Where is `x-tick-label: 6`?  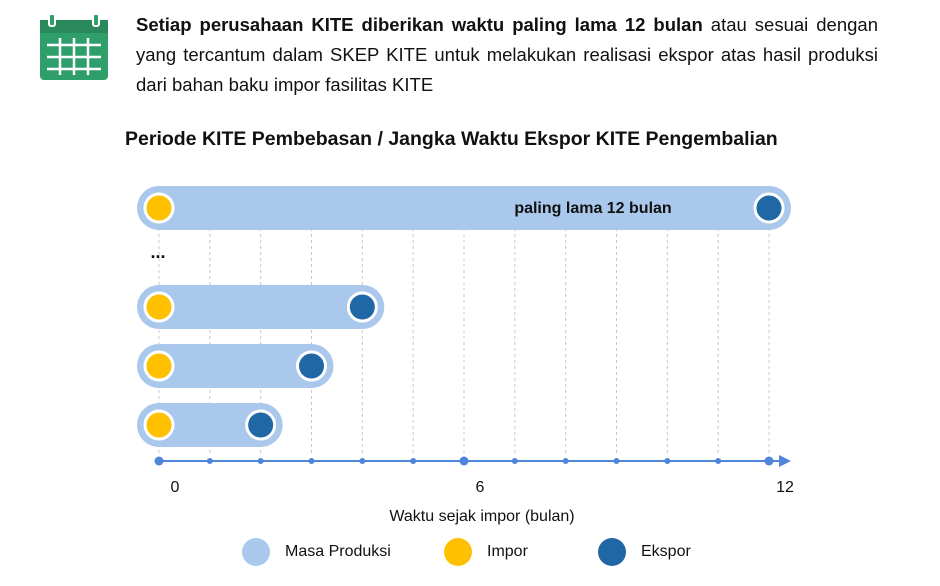
x-tick-label: 6 is located at coordinates (480, 487).